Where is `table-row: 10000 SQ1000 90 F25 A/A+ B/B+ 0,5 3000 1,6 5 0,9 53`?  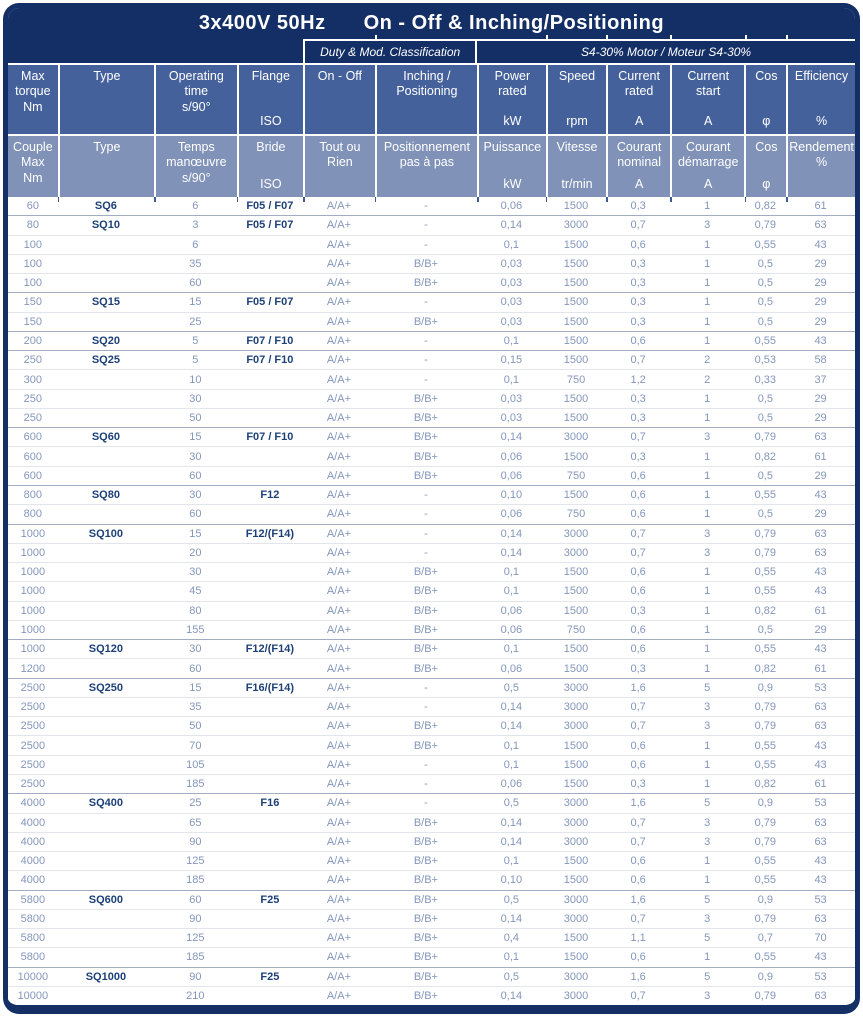
table-row: 10000 SQ1000 90 F25 A/A+ B/B+ 0,5 3000 1,6 5 0,9 53 is located at coordinates (431, 976).